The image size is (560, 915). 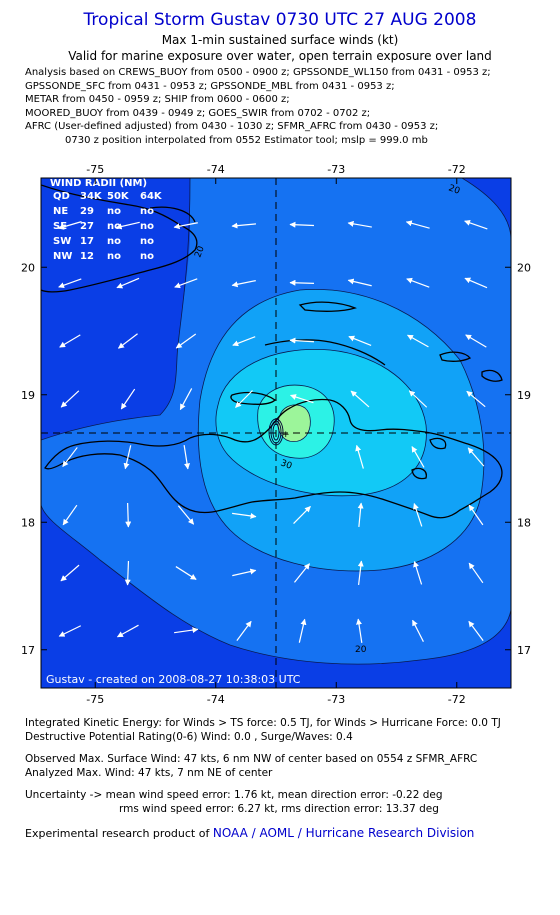 I want to click on storm-eye, so click(x=276, y=432).